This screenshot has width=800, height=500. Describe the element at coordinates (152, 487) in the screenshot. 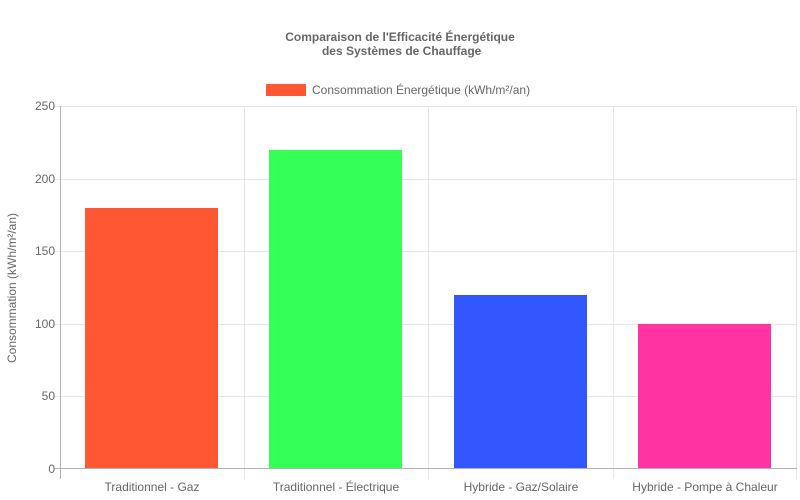

I see `x-tick-traditionnel-gaz: Traditionnel - Gaz` at that location.